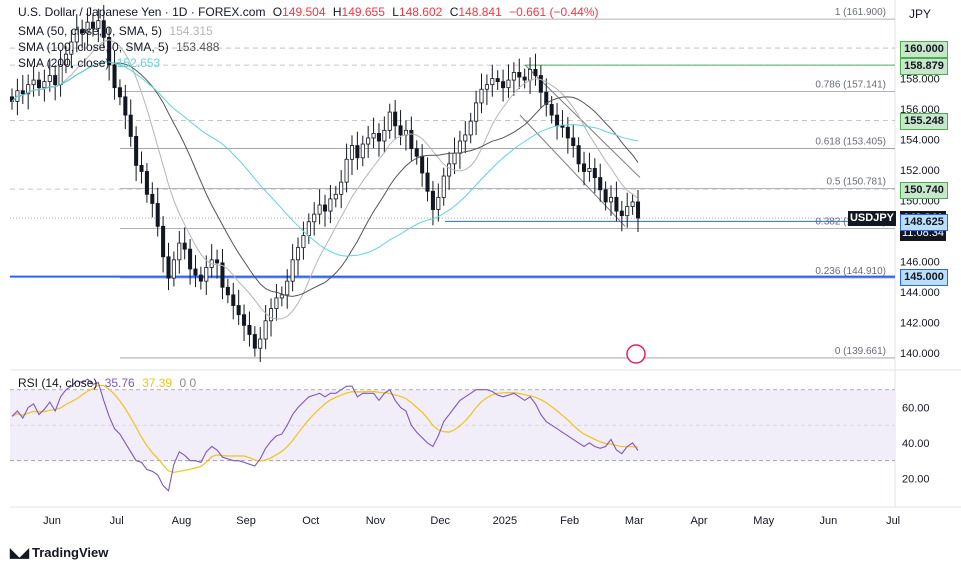  I want to click on time-axis-label: 2025, so click(505, 521).